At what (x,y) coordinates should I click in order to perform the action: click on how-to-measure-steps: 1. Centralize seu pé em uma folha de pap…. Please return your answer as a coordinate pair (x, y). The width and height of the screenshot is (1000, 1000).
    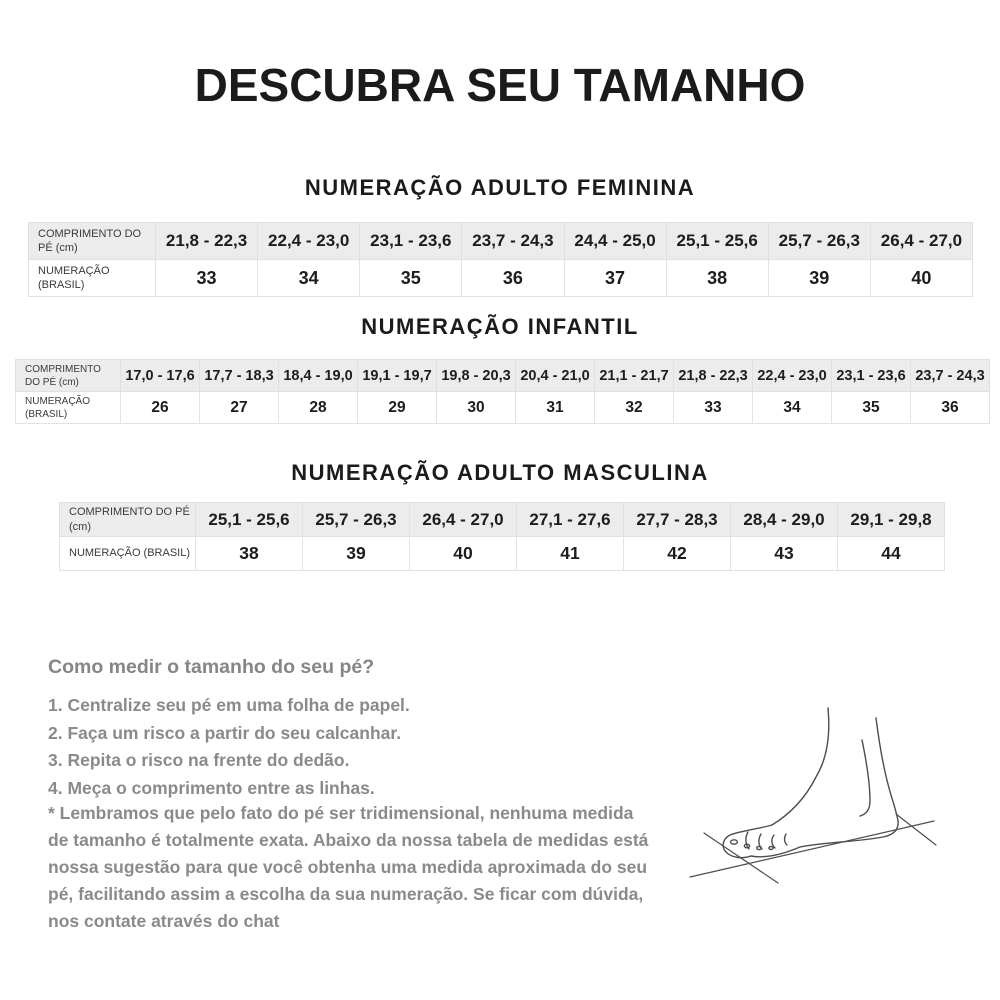
    Looking at the image, I should click on (229, 747).